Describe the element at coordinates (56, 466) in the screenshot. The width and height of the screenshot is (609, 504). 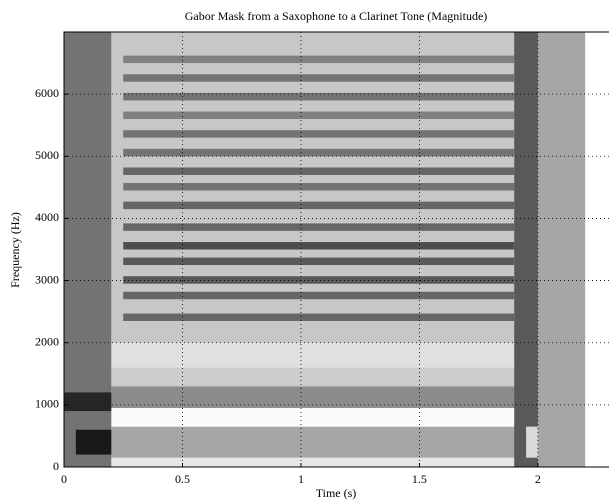
I see `y-tick-label: 0` at that location.